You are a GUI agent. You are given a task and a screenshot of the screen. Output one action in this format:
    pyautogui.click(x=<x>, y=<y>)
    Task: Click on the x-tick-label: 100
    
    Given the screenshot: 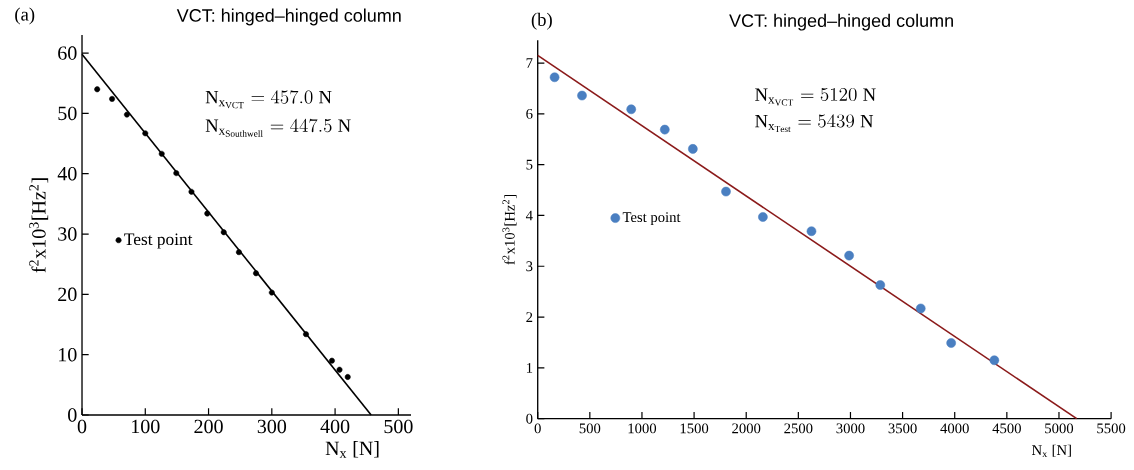 What is the action you would take?
    pyautogui.click(x=146, y=426)
    